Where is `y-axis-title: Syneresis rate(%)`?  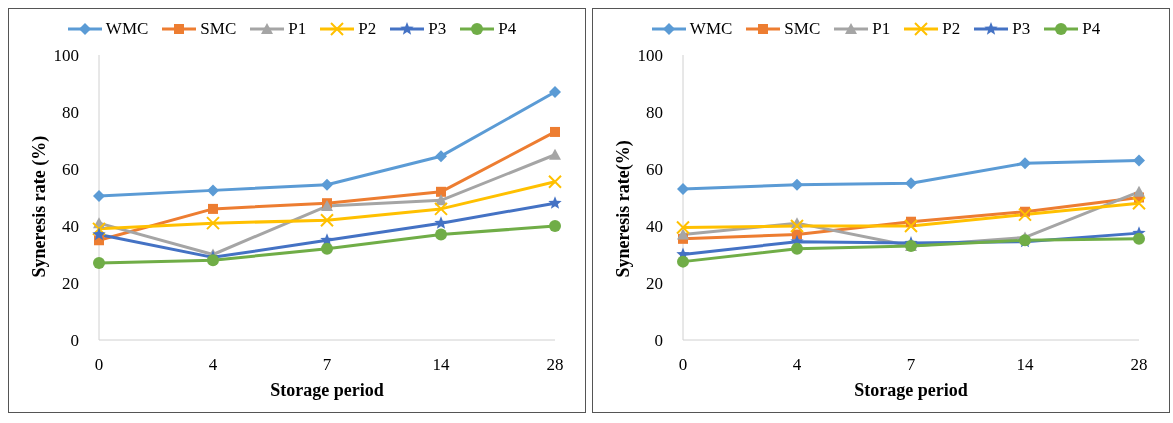
y-axis-title: Syneresis rate(%) is located at coordinates (624, 209).